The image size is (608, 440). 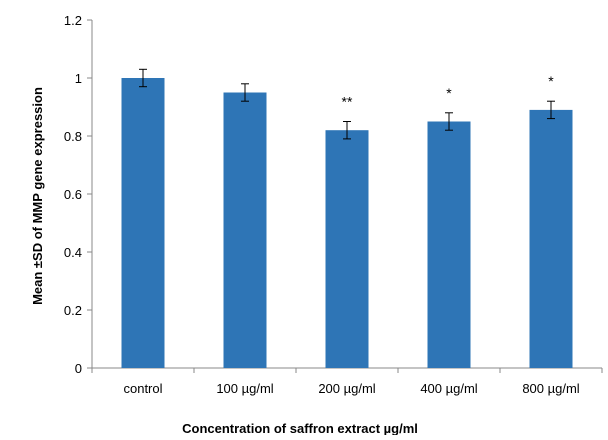 What do you see at coordinates (244, 388) in the screenshot?
I see `x-tick-label: 100 µg/ml` at bounding box center [244, 388].